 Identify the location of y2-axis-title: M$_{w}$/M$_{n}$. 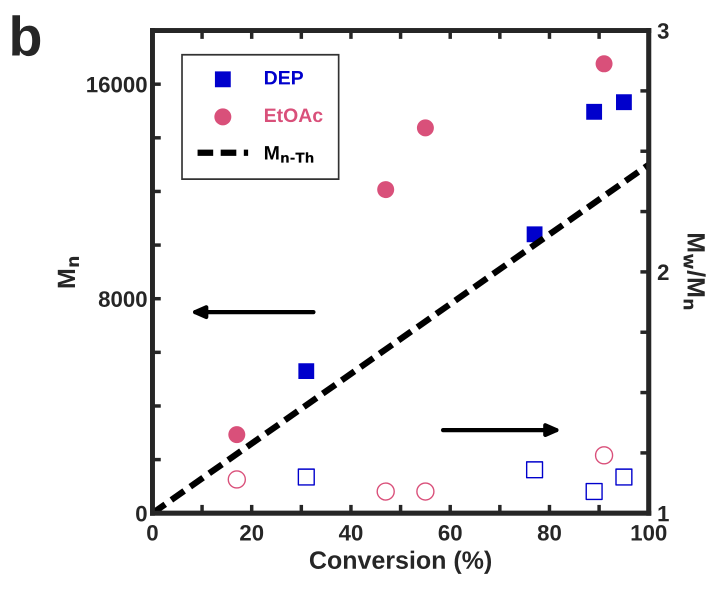
(695, 272).